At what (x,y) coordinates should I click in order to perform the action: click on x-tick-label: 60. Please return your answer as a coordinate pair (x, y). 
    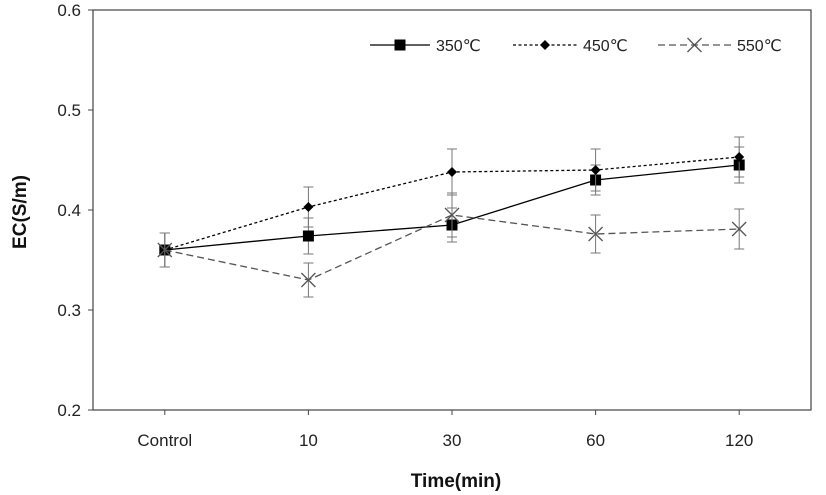
    Looking at the image, I should click on (595, 440).